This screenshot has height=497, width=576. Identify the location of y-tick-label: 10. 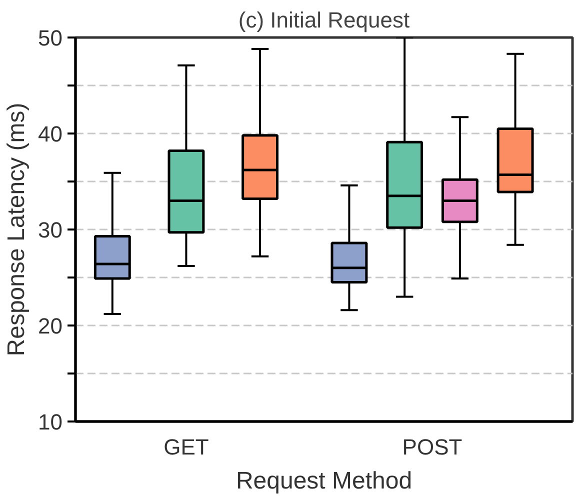
(50, 422).